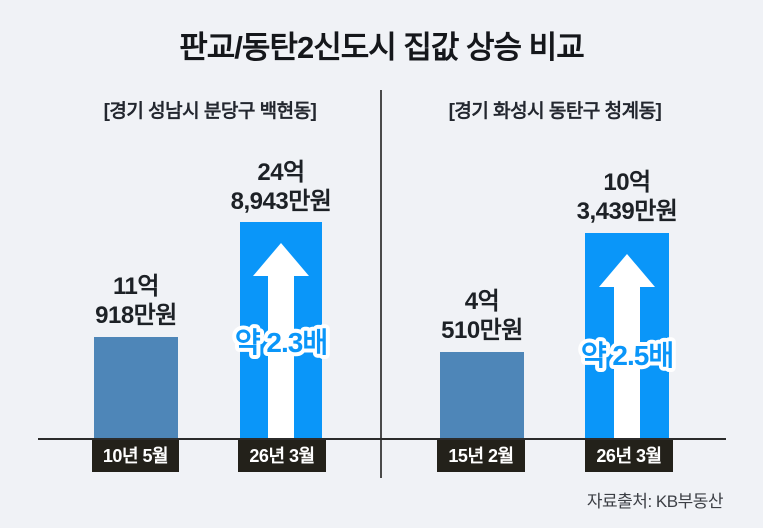 The width and height of the screenshot is (763, 528). What do you see at coordinates (482, 316) in the screenshot?
I see `value-label-old-cheonggye: 4억 510만원` at bounding box center [482, 316].